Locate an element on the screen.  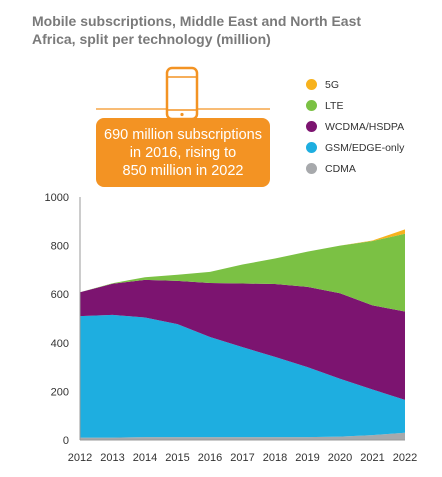
smartphone-button is located at coordinates (182, 114).